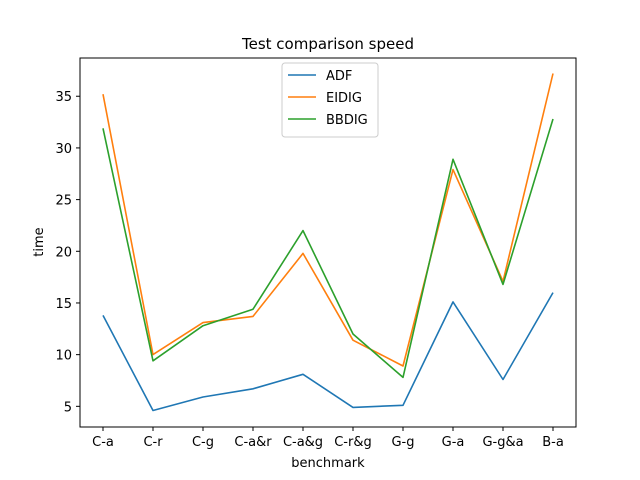 The width and height of the screenshot is (640, 480). What do you see at coordinates (39, 241) in the screenshot?
I see `y-axis-label: time` at bounding box center [39, 241].